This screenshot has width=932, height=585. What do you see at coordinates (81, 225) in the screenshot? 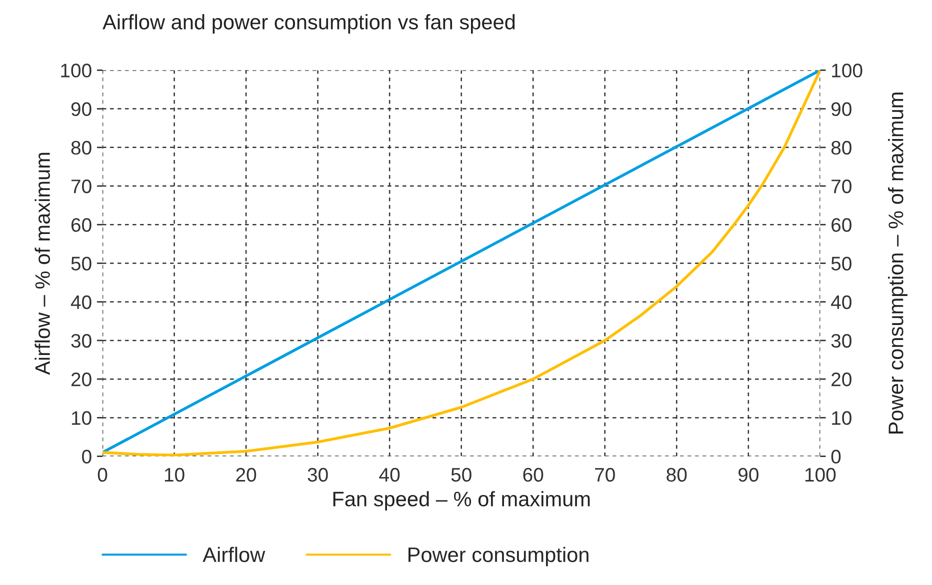
I see `y-tick-label: 60` at bounding box center [81, 225].